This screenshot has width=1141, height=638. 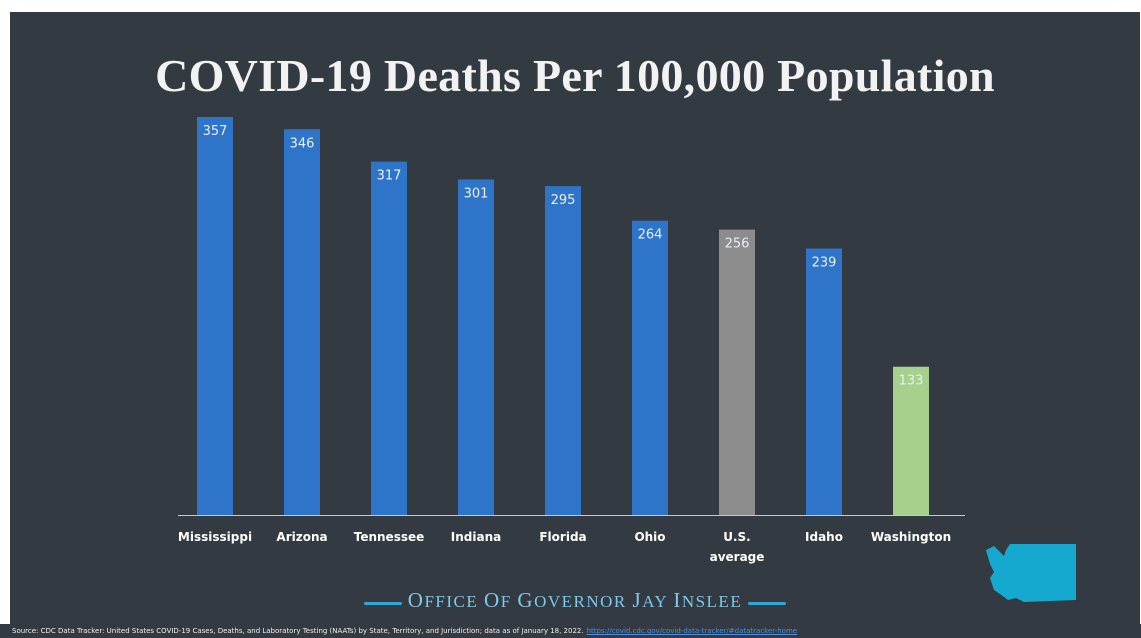 What do you see at coordinates (1031, 573) in the screenshot?
I see `washington-state-map-icon` at bounding box center [1031, 573].